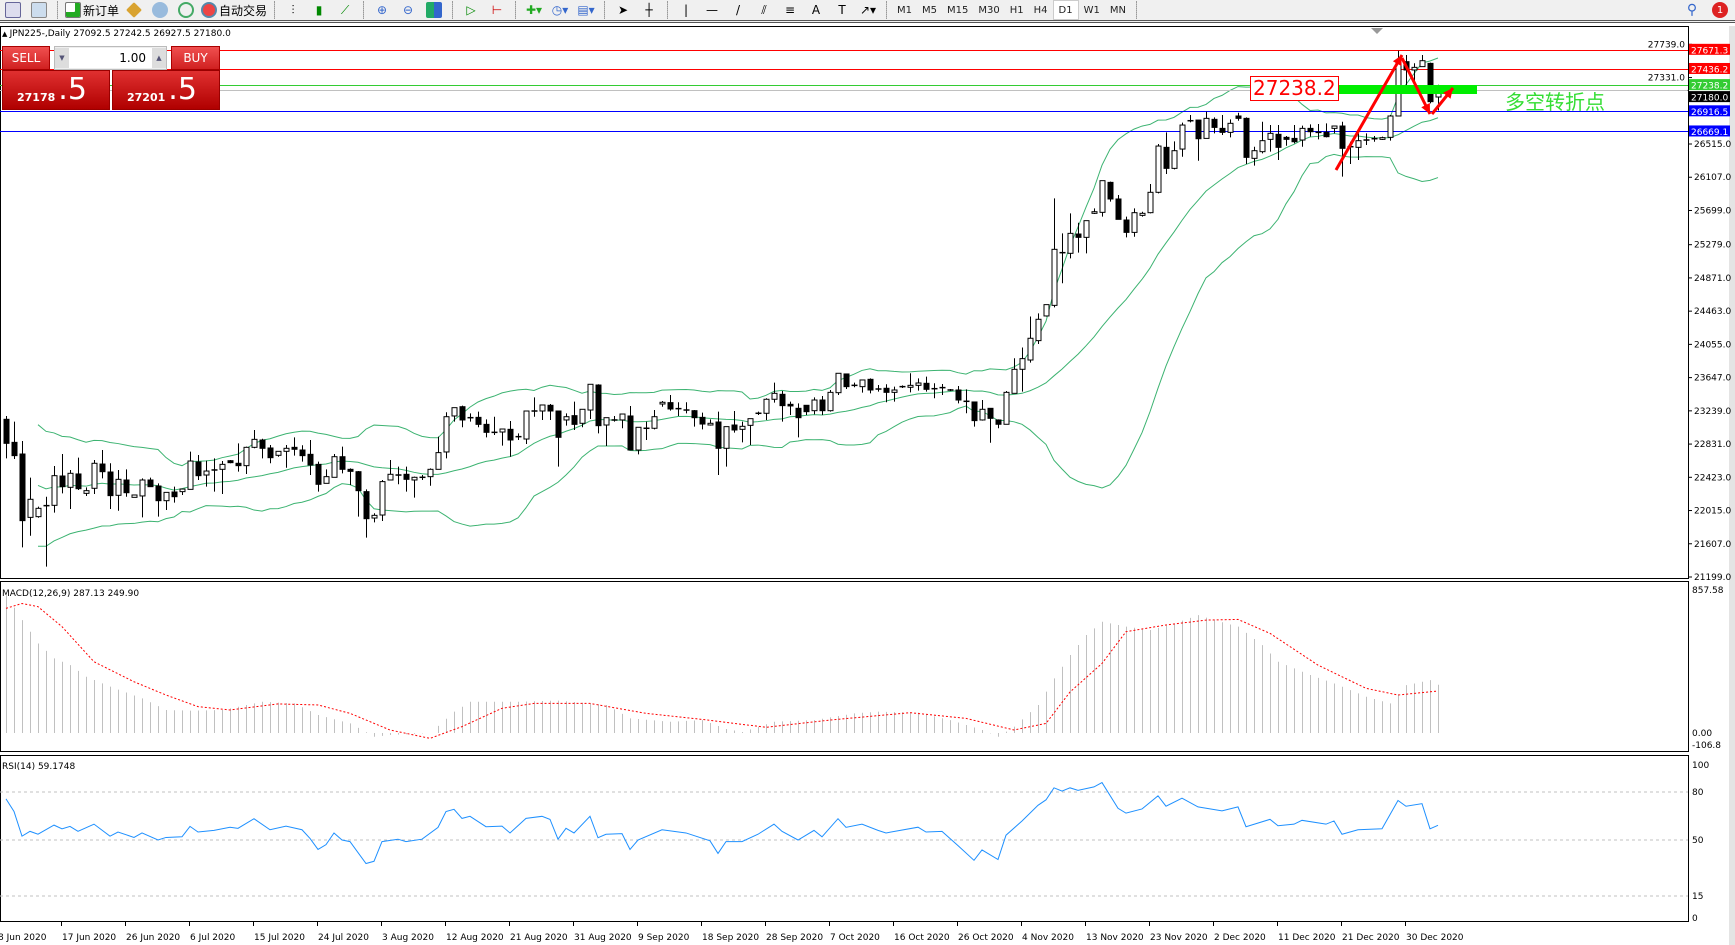  What do you see at coordinates (790, 10) in the screenshot?
I see `fibonacci-icon: ≡` at bounding box center [790, 10].